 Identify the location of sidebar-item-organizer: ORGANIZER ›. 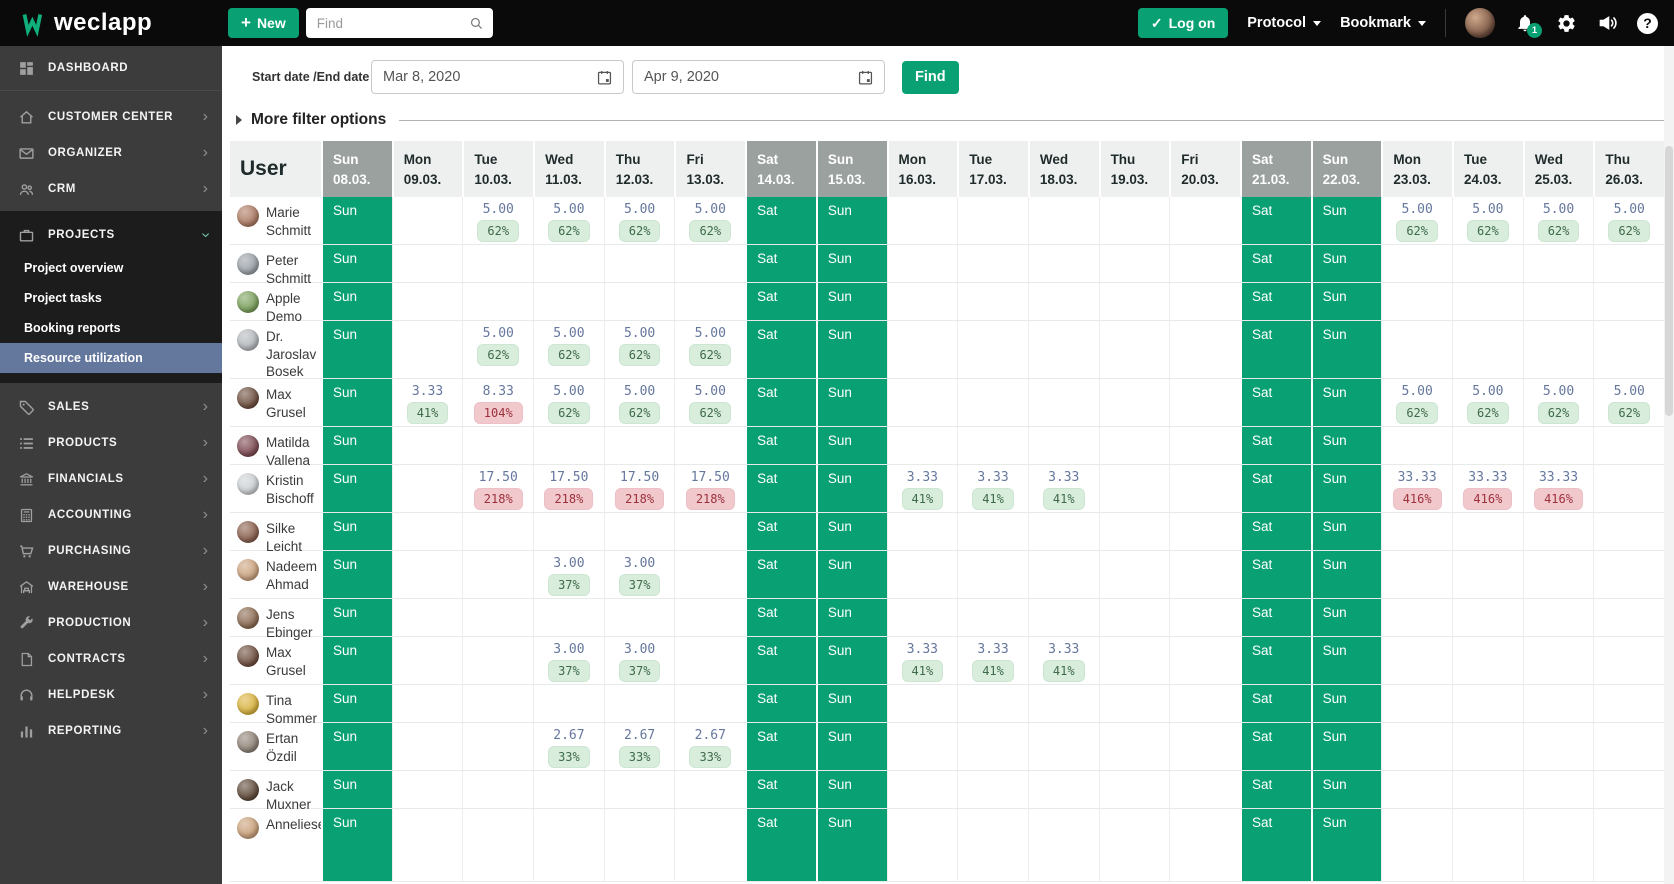
(111, 153).